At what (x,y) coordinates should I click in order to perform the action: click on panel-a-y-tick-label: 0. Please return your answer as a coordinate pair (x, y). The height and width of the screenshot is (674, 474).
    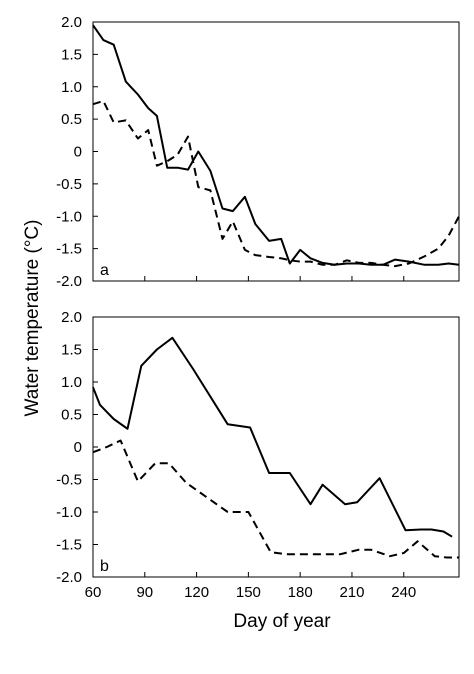
    Looking at the image, I should click on (78, 152).